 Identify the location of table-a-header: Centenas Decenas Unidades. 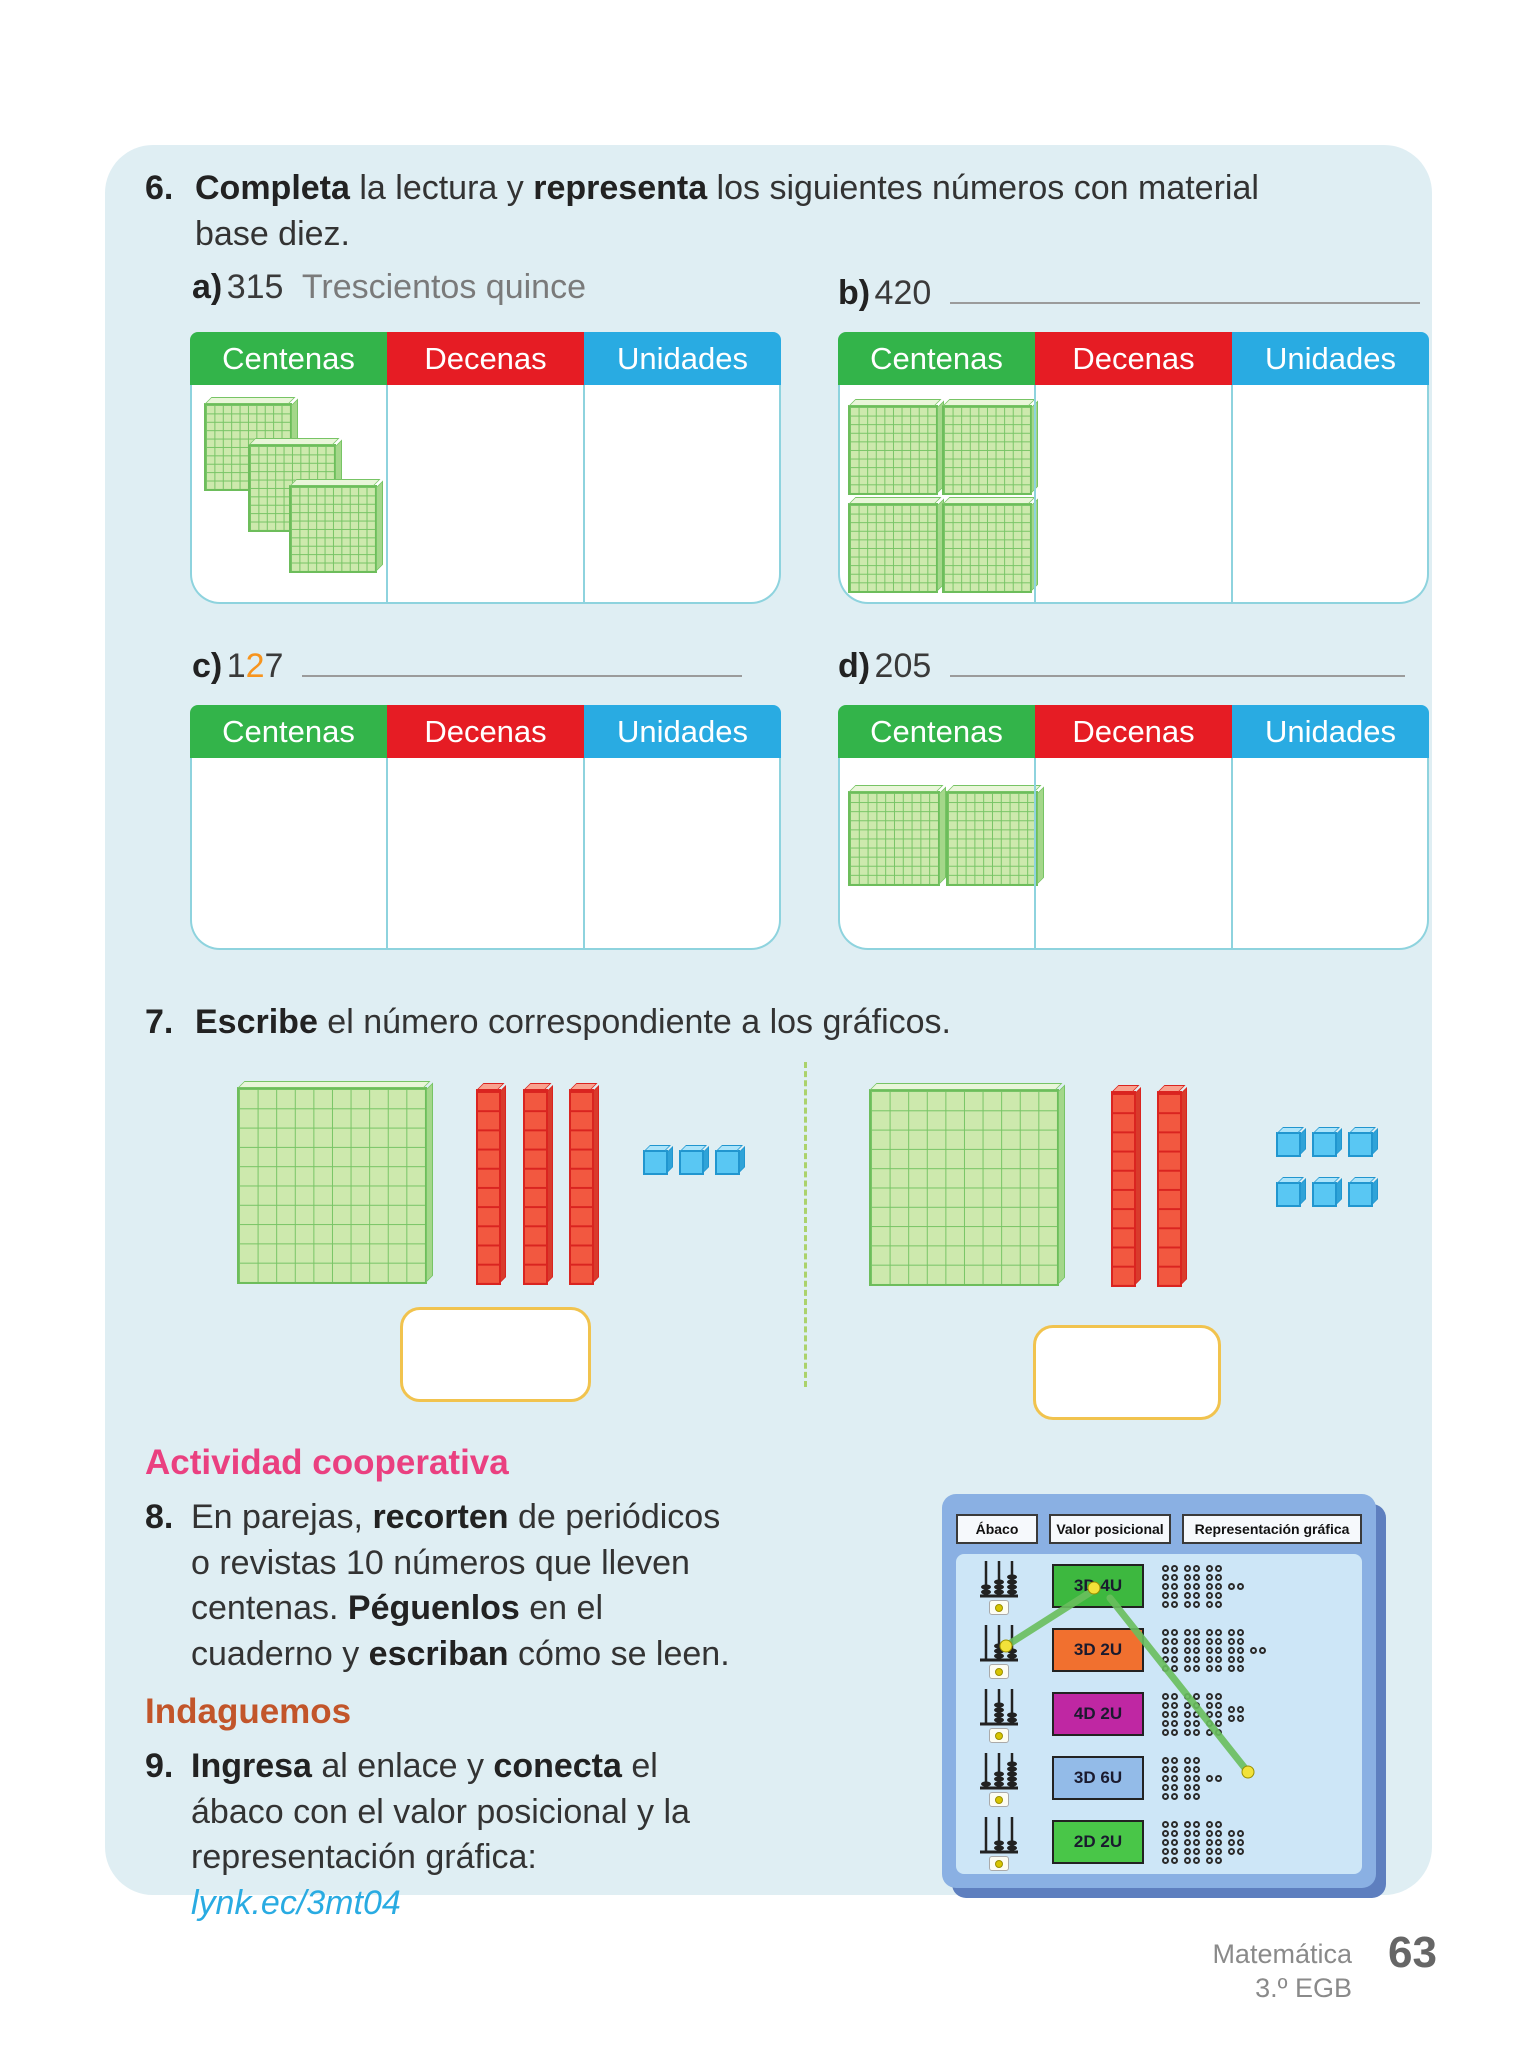
(485, 358).